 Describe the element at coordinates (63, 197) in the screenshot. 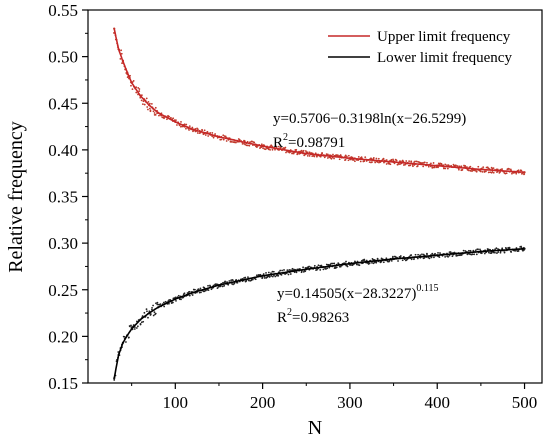

I see `y-tick-label: 0.35` at that location.